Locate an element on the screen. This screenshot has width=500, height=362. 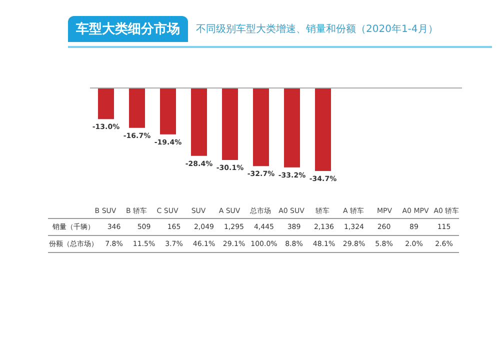
chart-title: 车型大类细分市场 is located at coordinates (128, 29).